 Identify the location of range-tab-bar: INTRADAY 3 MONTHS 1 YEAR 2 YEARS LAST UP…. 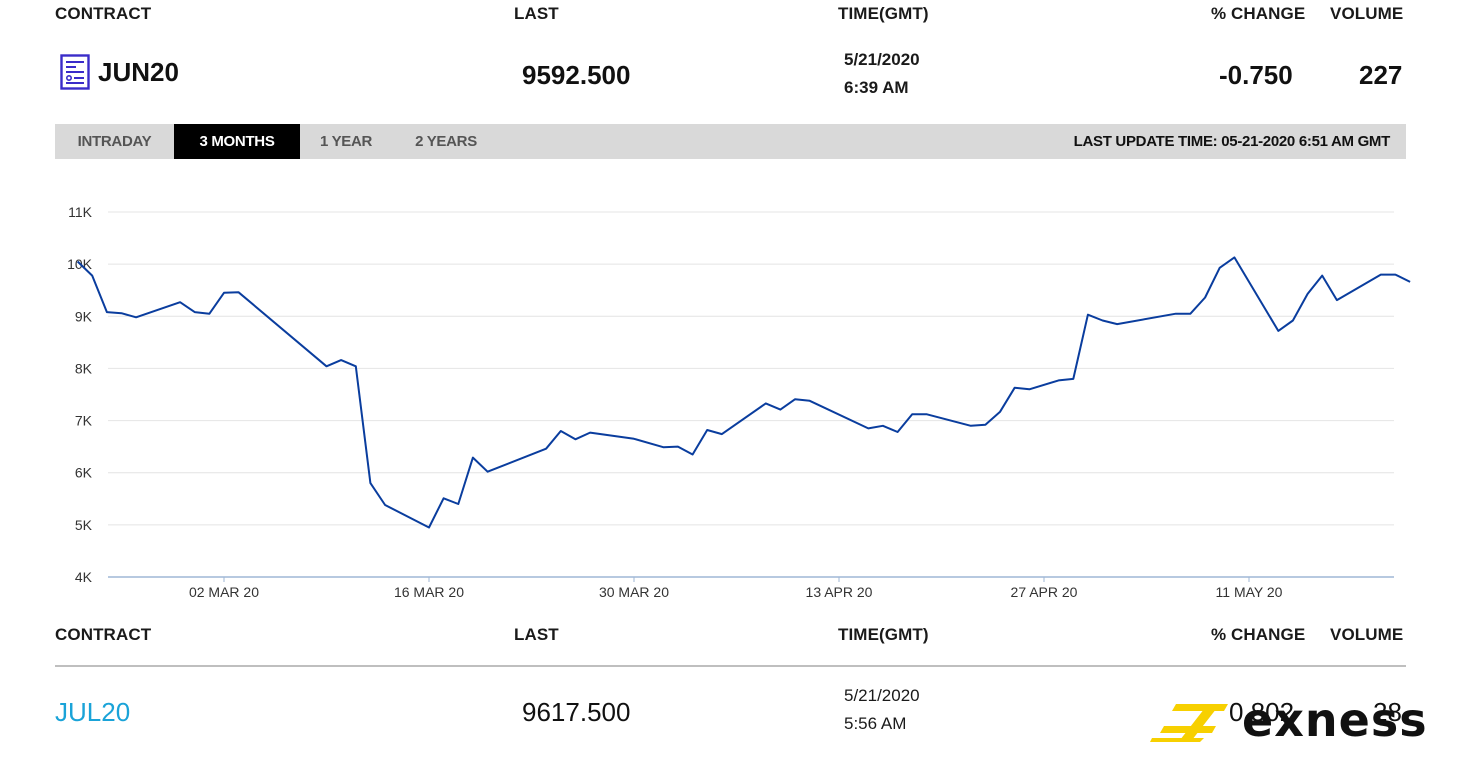
(730, 141).